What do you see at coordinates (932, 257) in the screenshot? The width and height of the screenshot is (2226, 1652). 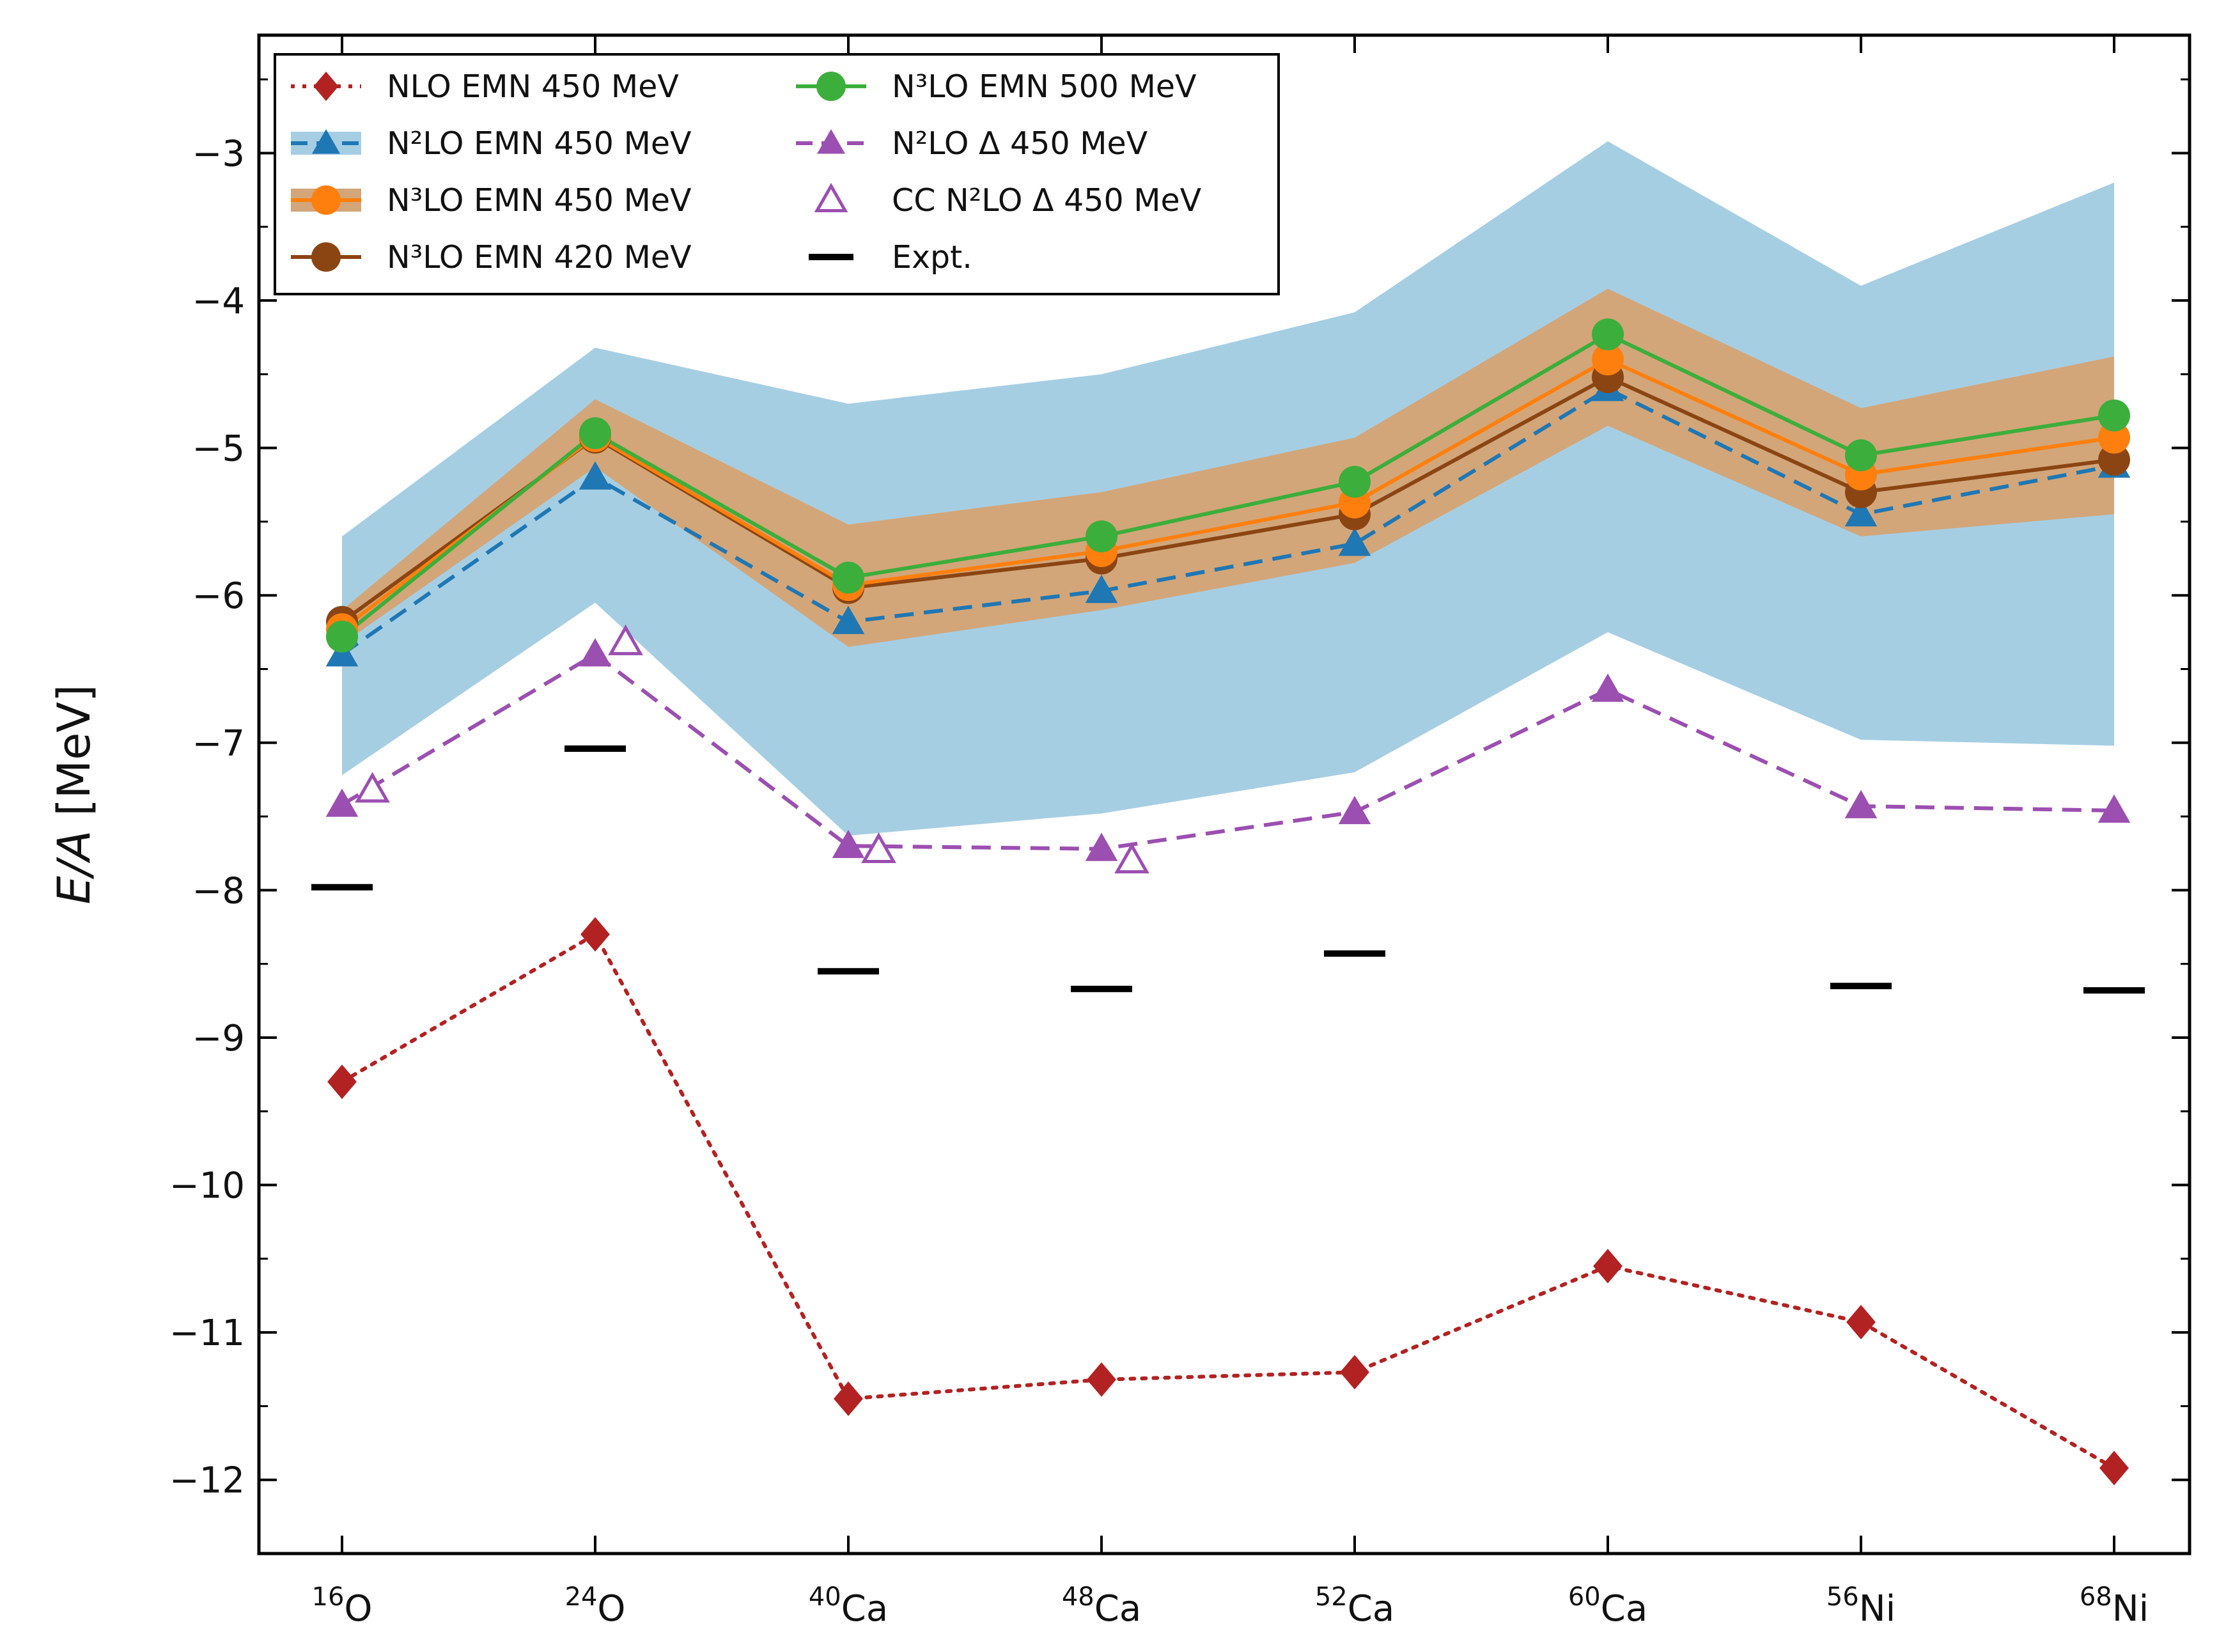 I see `legend-label: Expt.` at bounding box center [932, 257].